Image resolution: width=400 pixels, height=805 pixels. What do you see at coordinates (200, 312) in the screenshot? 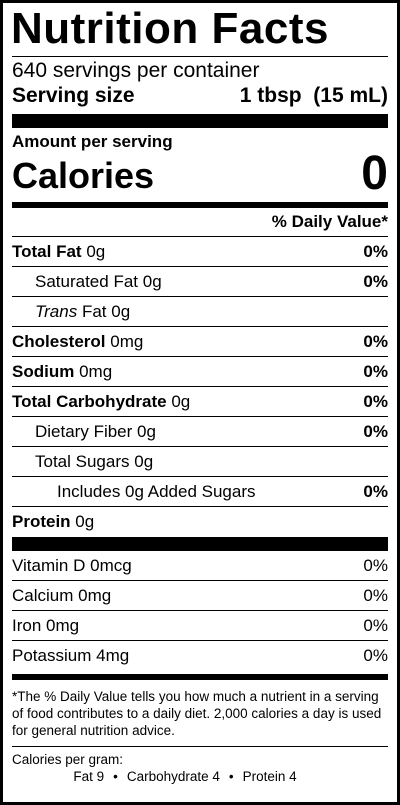
I see `nutrient-row-trans-fat: Trans Fat 0g` at bounding box center [200, 312].